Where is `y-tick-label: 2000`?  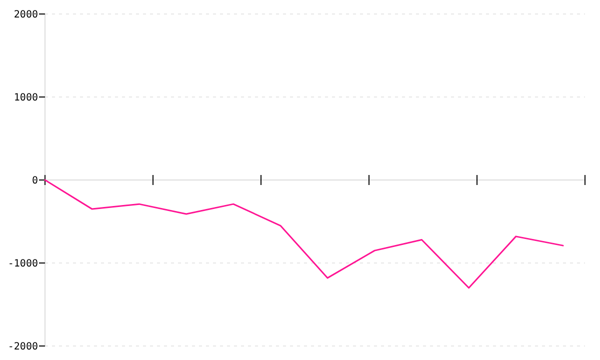 y-tick-label: 2000 is located at coordinates (26, 15).